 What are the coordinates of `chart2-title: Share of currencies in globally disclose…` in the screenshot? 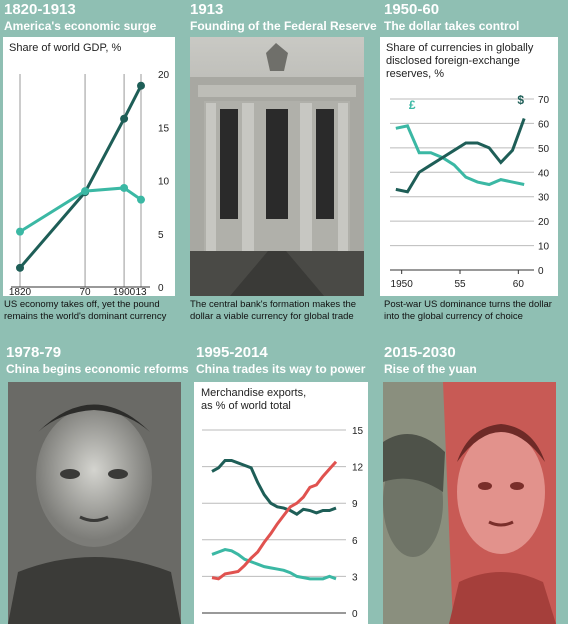 It's located at (459, 61).